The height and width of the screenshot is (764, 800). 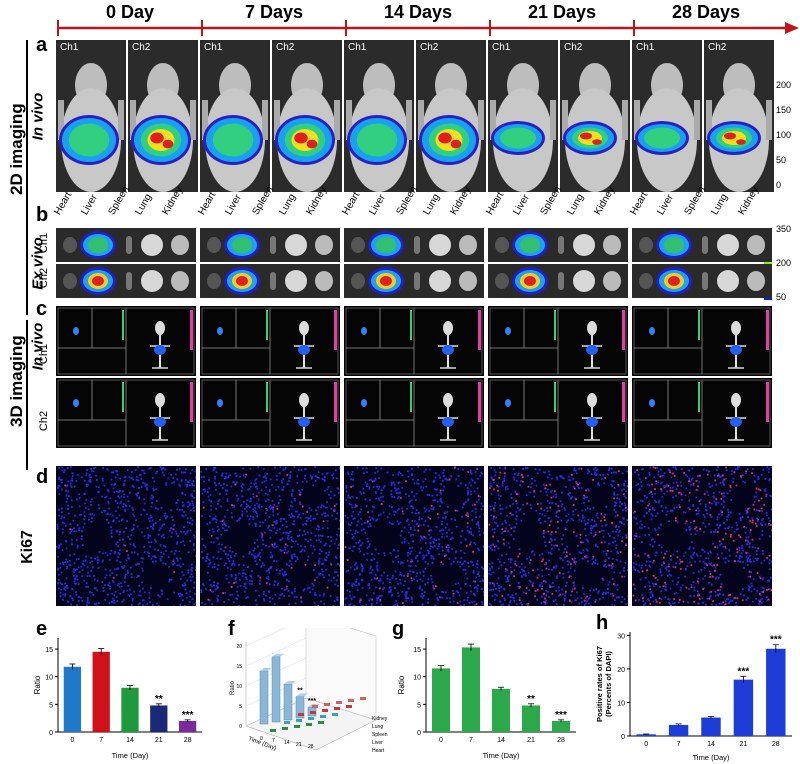 I want to click on x-tick-label: 21, so click(x=159, y=740).